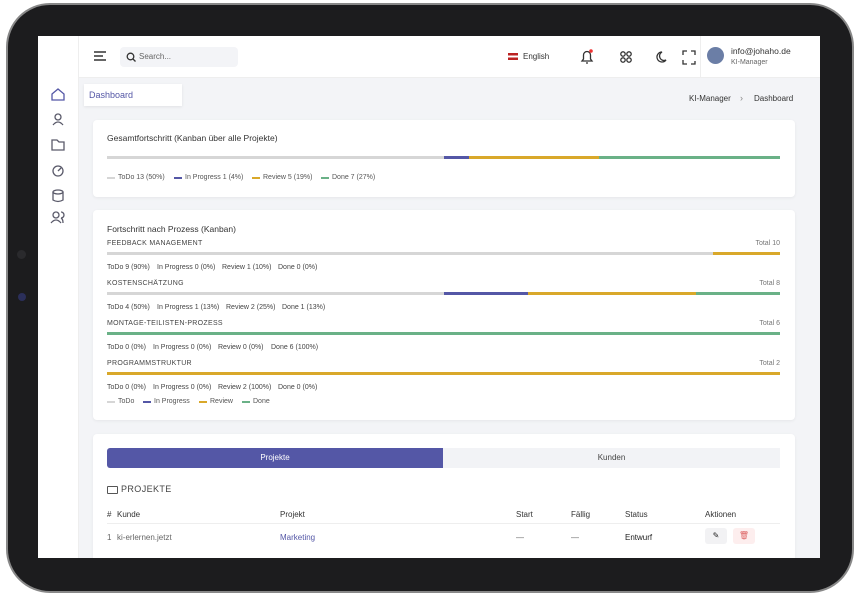 This screenshot has height=597, width=860. What do you see at coordinates (129, 514) in the screenshot?
I see `column-header: Kunde` at bounding box center [129, 514].